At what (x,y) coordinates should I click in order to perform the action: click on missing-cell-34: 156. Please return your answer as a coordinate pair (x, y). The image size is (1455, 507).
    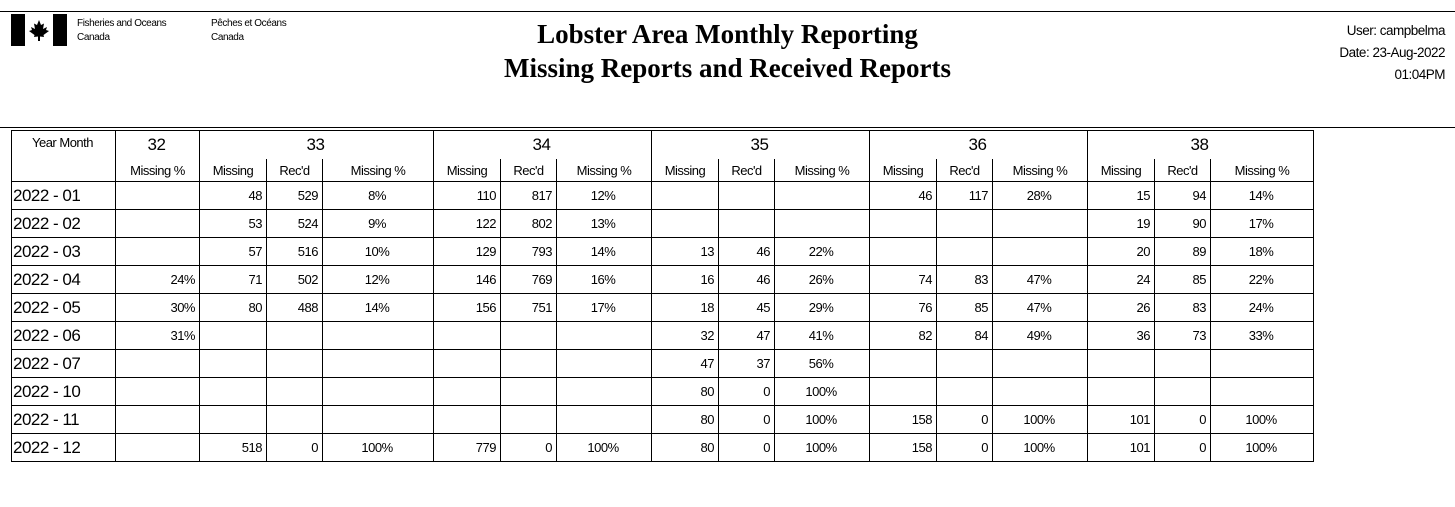
    Looking at the image, I should click on (467, 307).